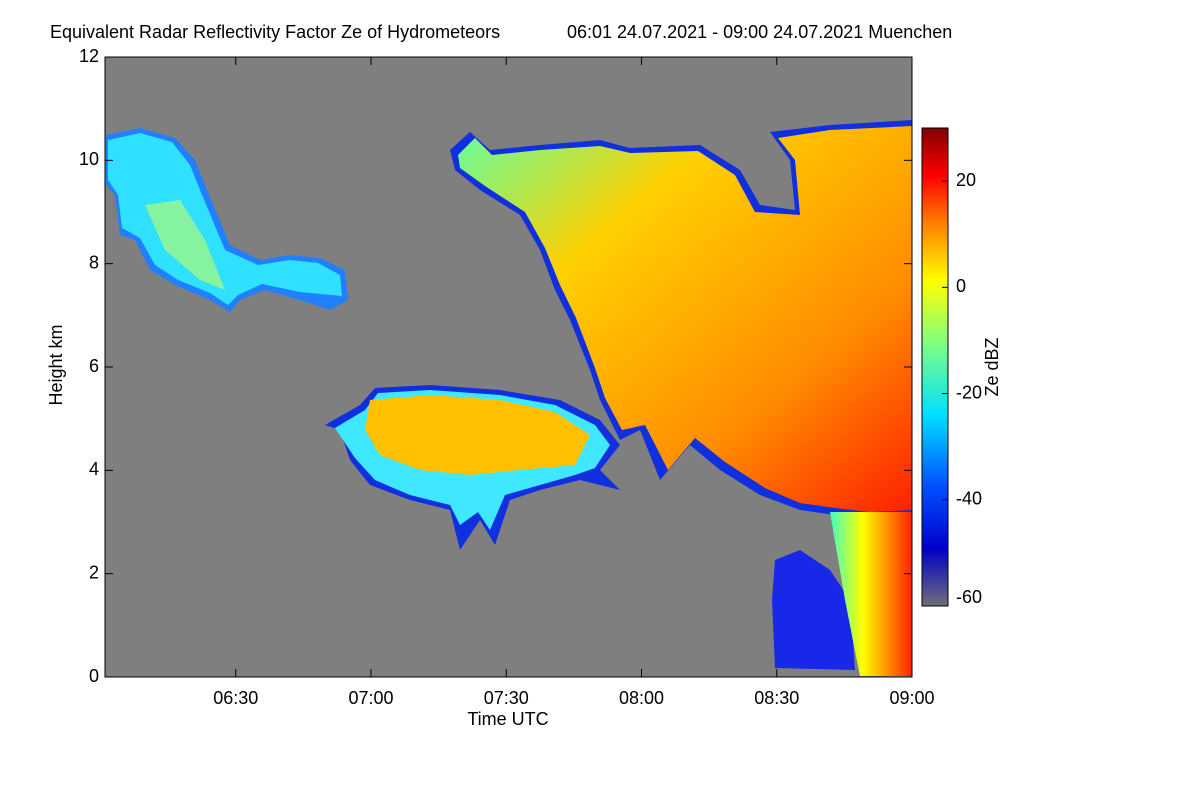 This screenshot has height=805, width=1200. Describe the element at coordinates (507, 719) in the screenshot. I see `x-axis-label: Time UTC` at that location.